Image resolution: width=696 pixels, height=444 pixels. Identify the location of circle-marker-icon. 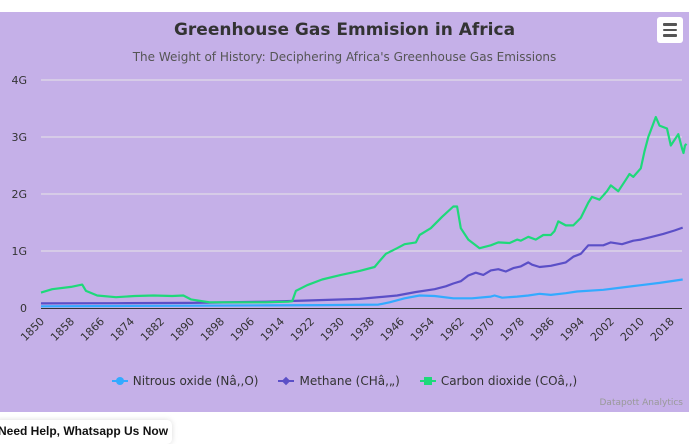
(119, 381).